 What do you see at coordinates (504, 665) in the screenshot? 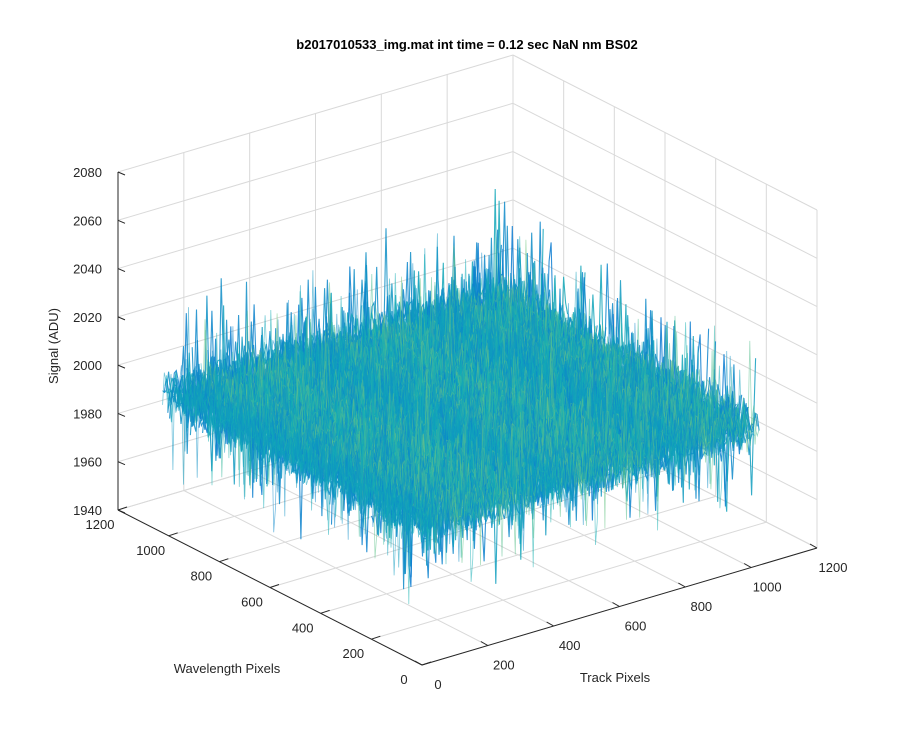
I see `x-tick-label: 200` at bounding box center [504, 665].